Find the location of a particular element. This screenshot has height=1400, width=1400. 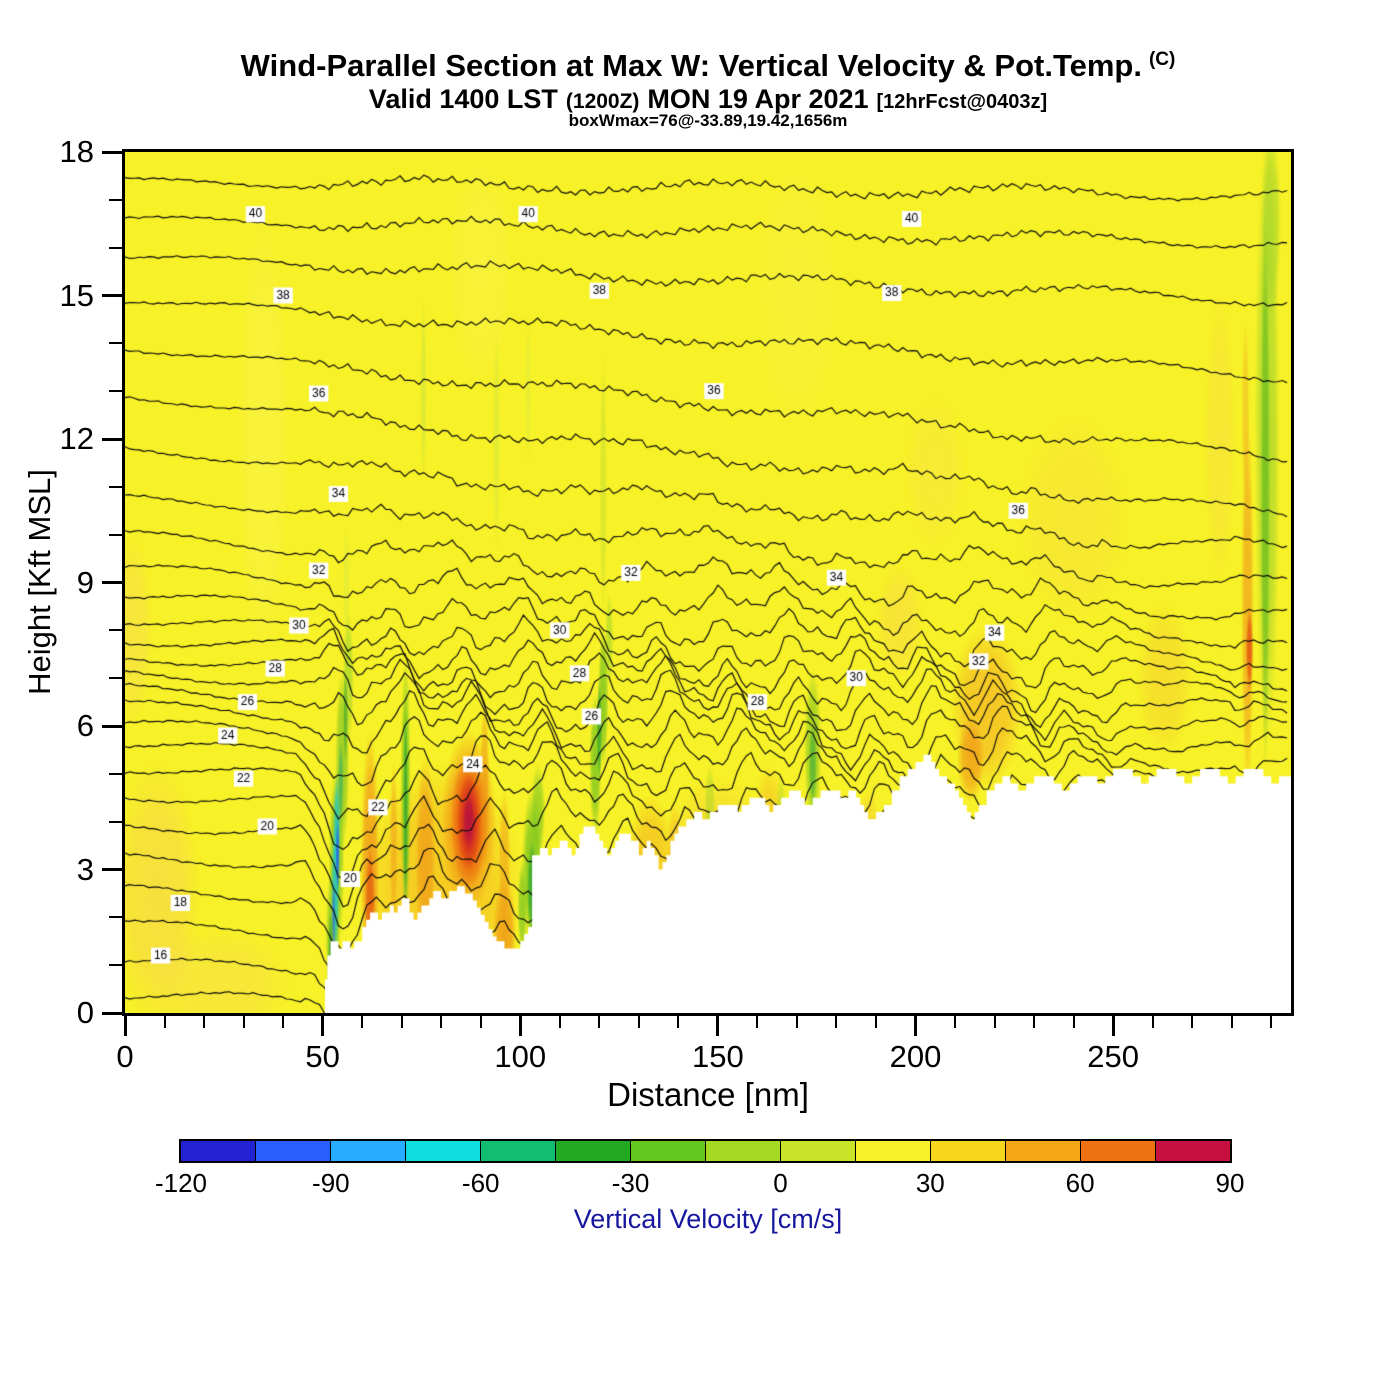

colorbar-label: Vertical Velocity [cm/s] is located at coordinates (708, 1219).